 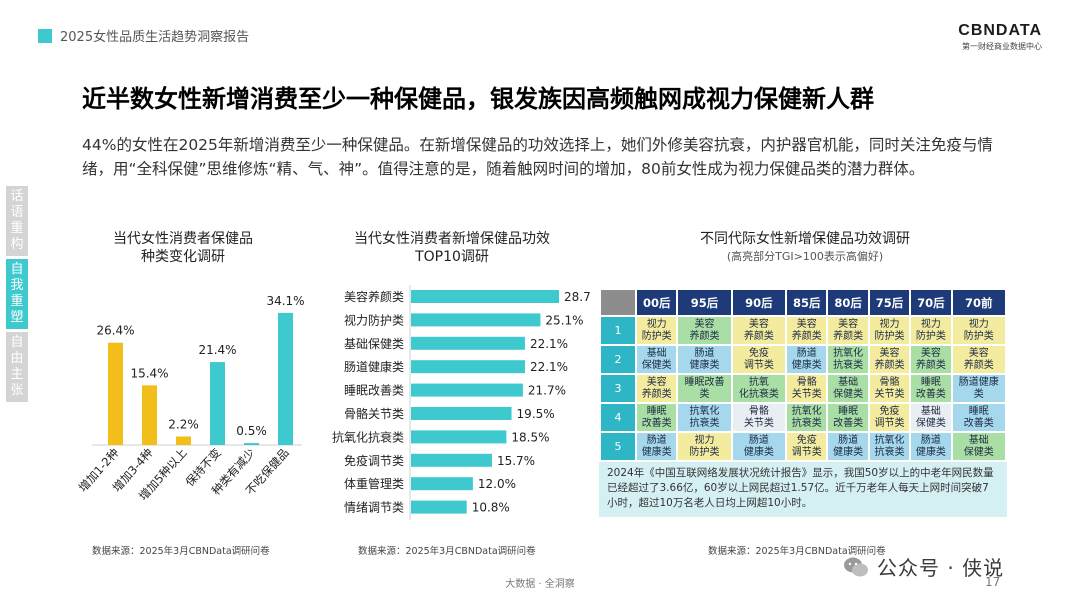 What do you see at coordinates (181, 551) in the screenshot?
I see `panel1-source: 数据来源：2025年3月CBNData调研问卷` at bounding box center [181, 551].